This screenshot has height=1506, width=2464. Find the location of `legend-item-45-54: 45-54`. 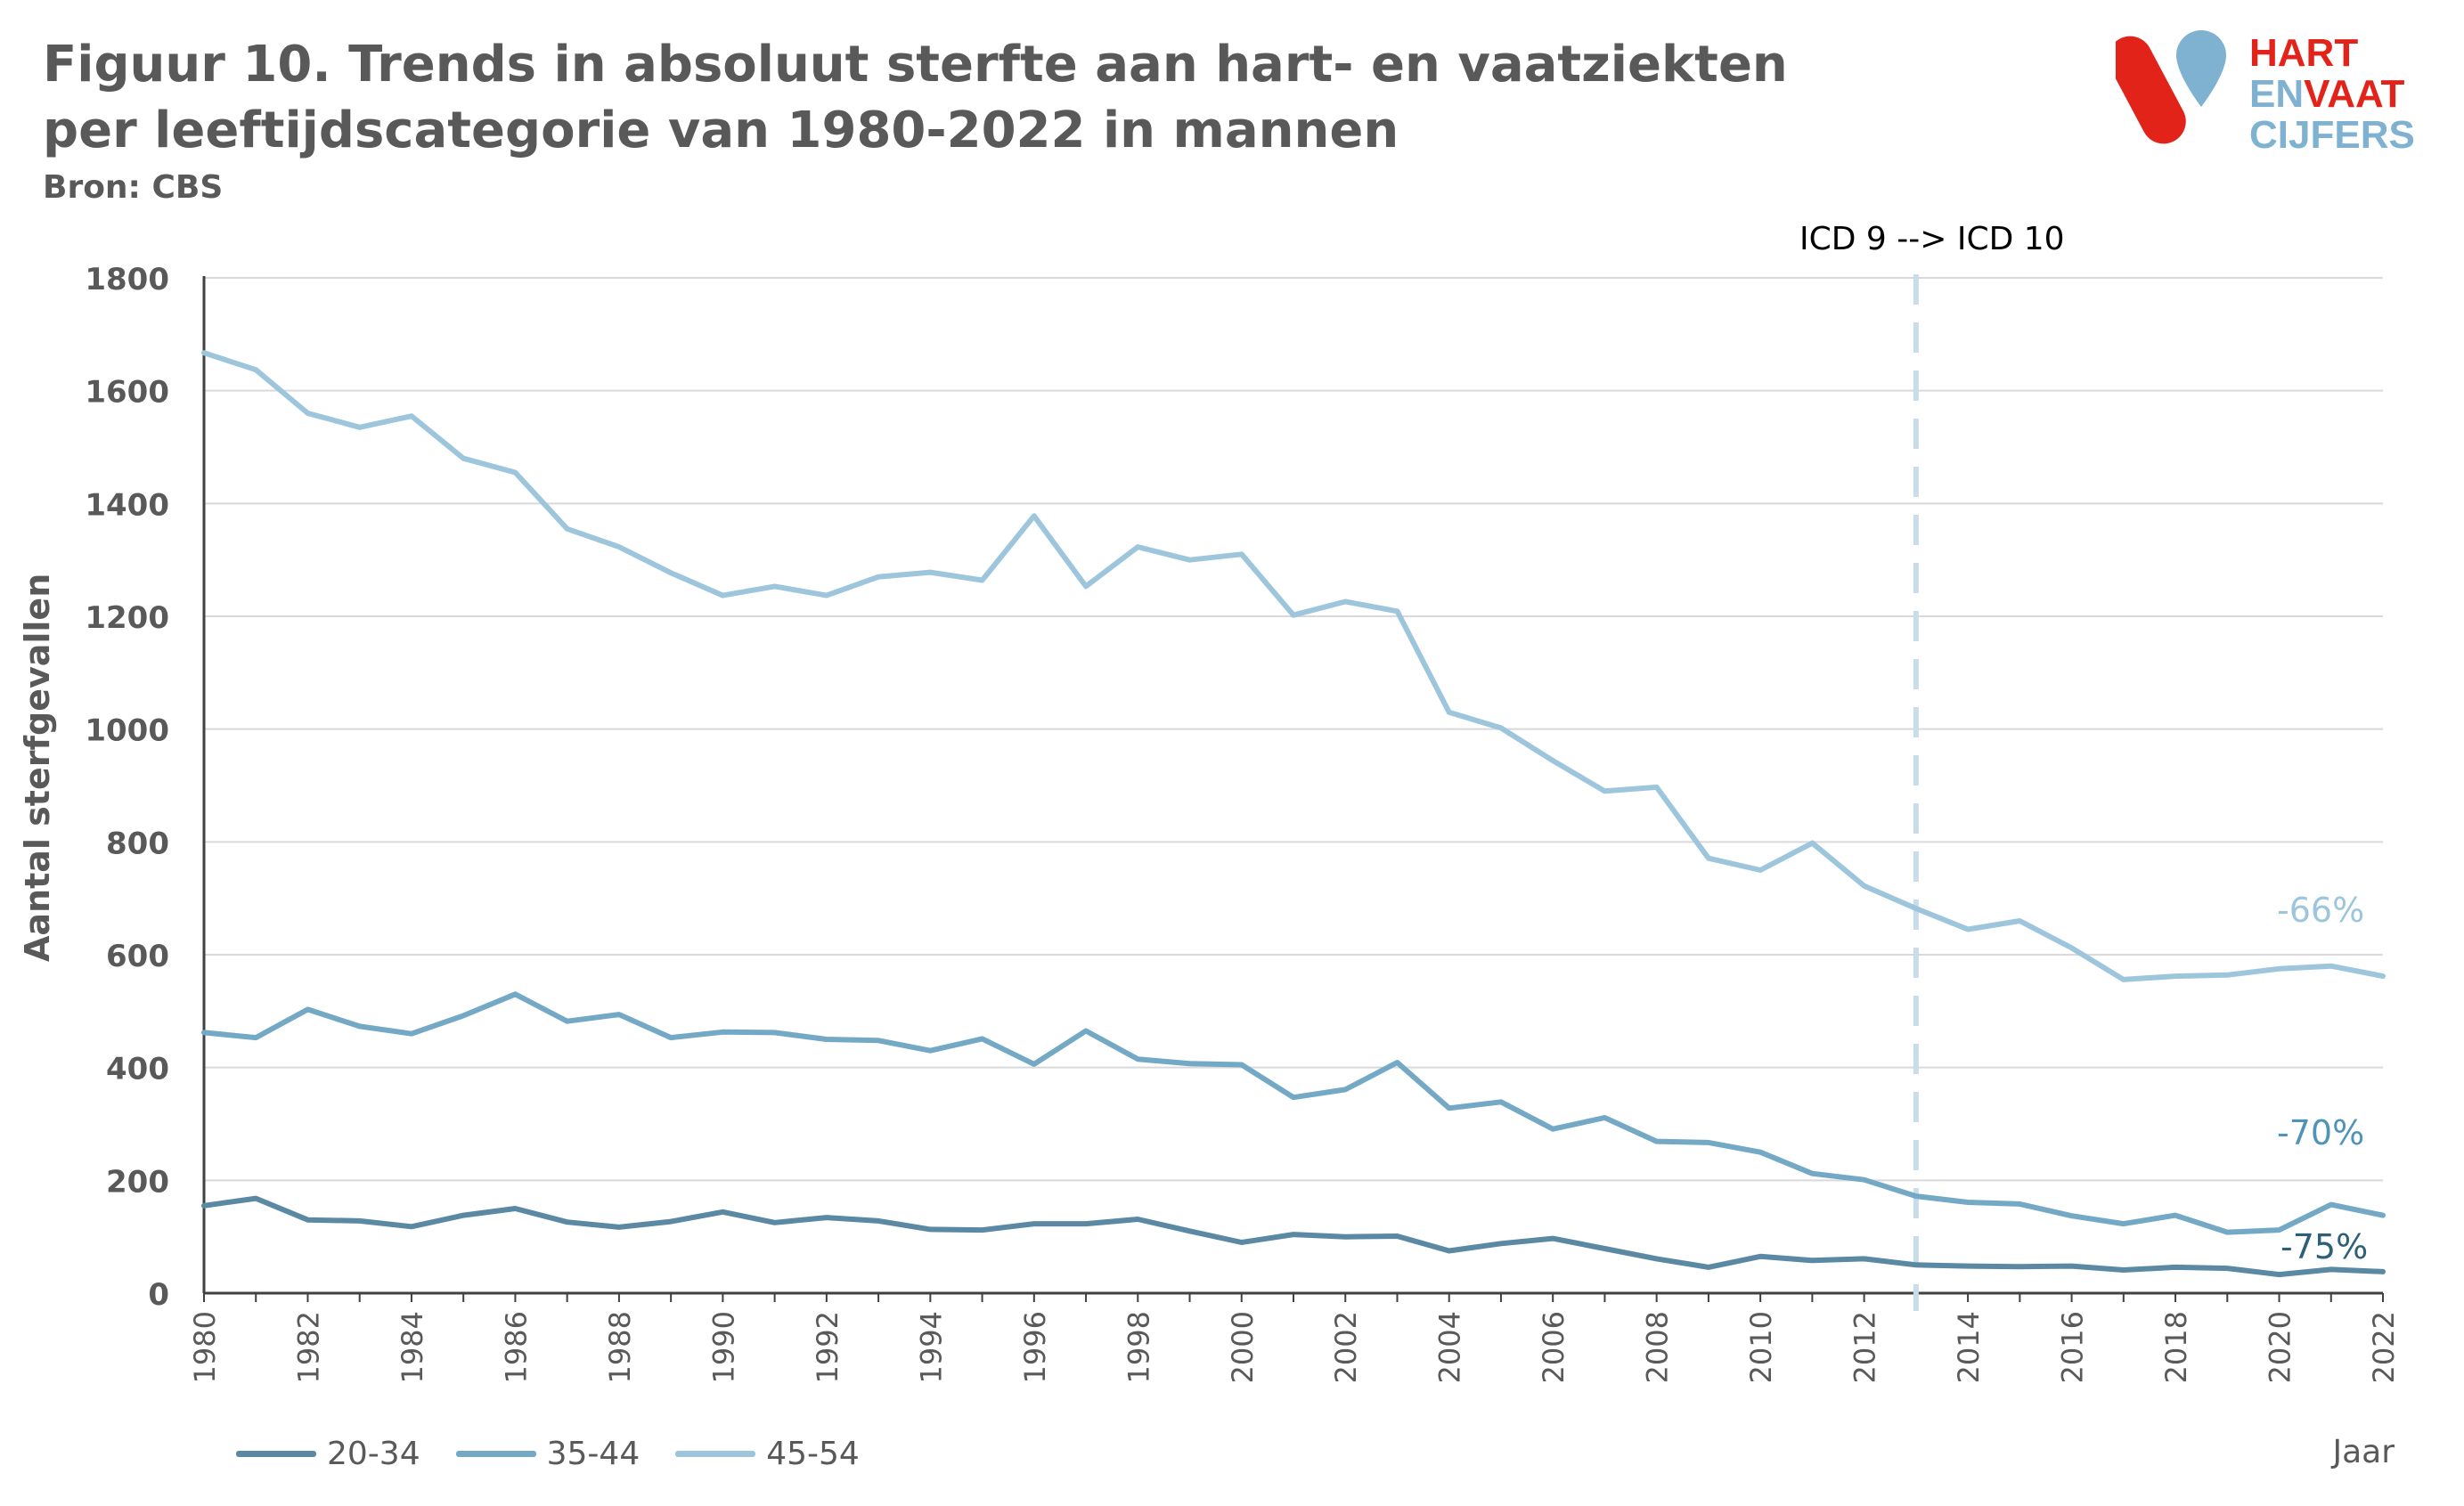

legend-item-45-54: 45-54 is located at coordinates (767, 1454).